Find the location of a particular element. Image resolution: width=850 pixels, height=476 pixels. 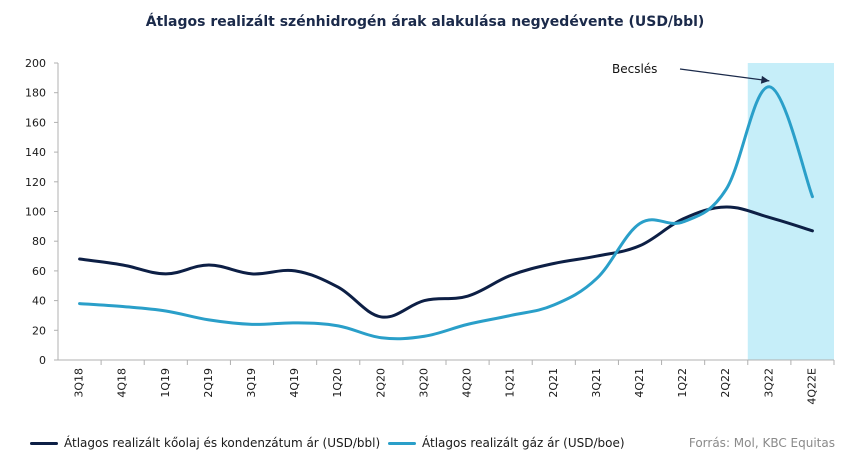

legend-label-gas: Átlagos realizált gáz ár (USD/boe) is located at coordinates (523, 443).